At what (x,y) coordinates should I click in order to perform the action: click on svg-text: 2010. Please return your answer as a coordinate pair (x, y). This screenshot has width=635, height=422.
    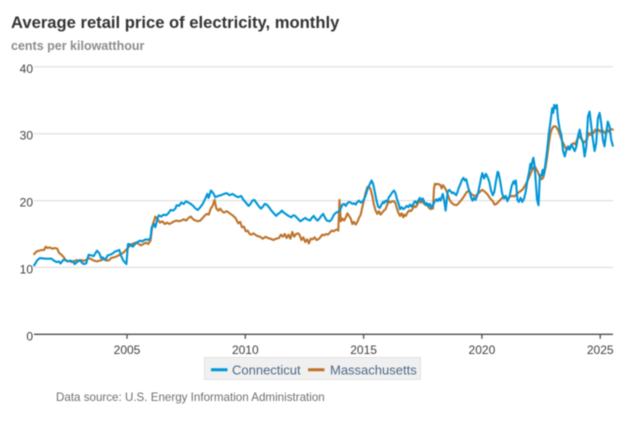
    Looking at the image, I should click on (245, 350).